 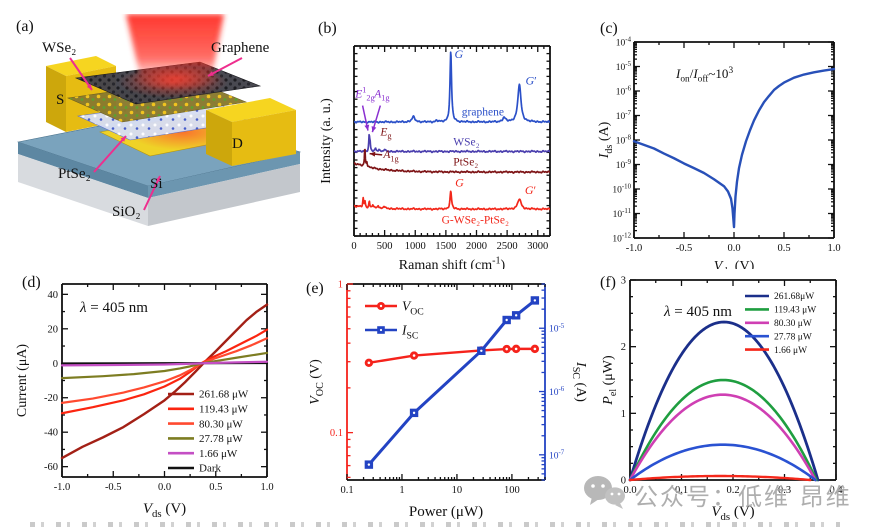 What do you see at coordinates (458, 54) in the screenshot?
I see `chart-text: G` at bounding box center [458, 54].